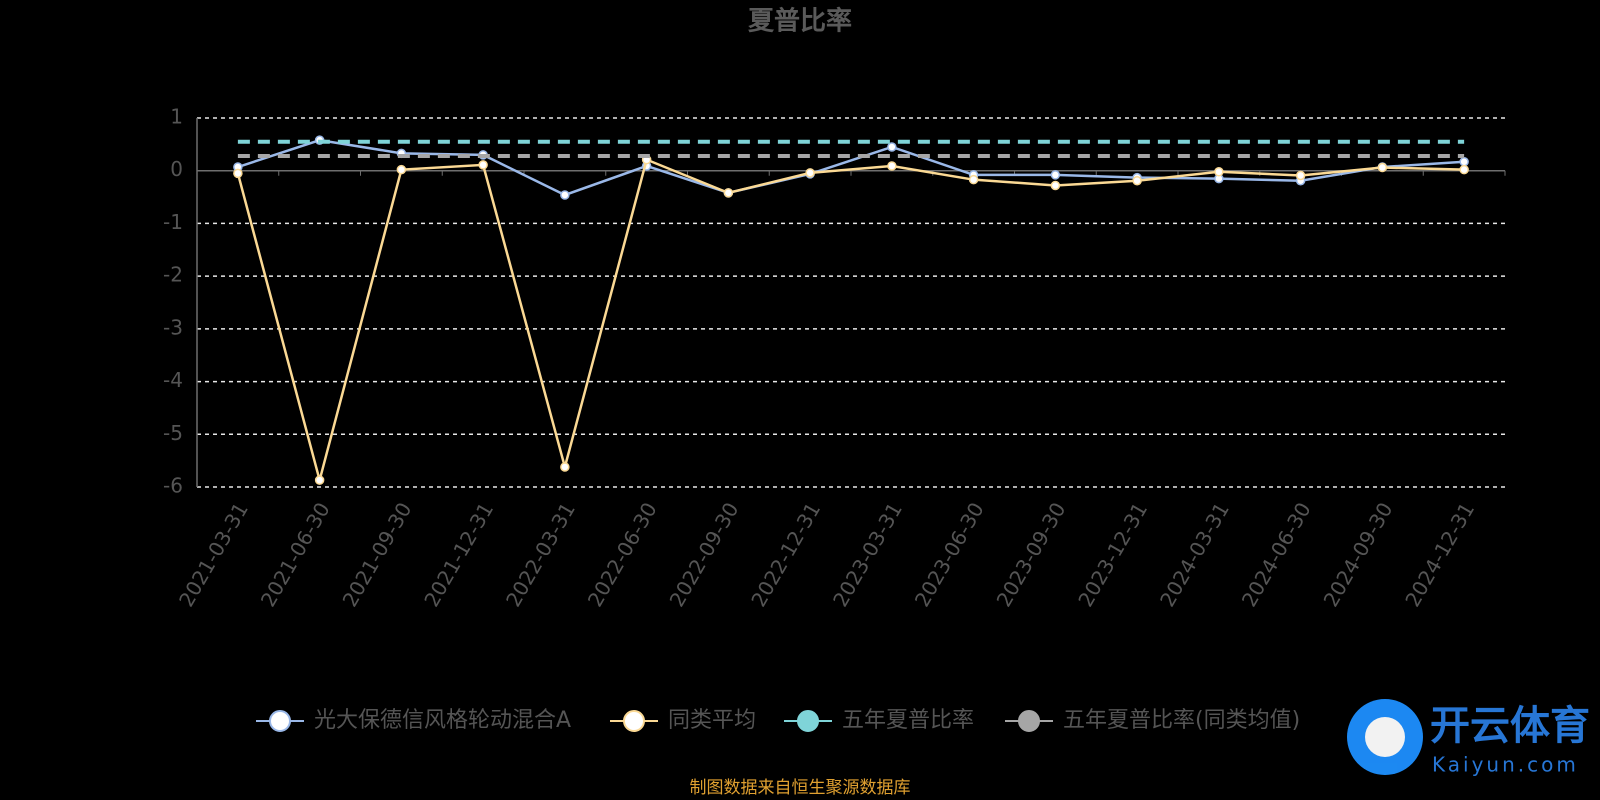 The image size is (1600, 800). I want to click on legend-item: 同类平均, so click(683, 720).